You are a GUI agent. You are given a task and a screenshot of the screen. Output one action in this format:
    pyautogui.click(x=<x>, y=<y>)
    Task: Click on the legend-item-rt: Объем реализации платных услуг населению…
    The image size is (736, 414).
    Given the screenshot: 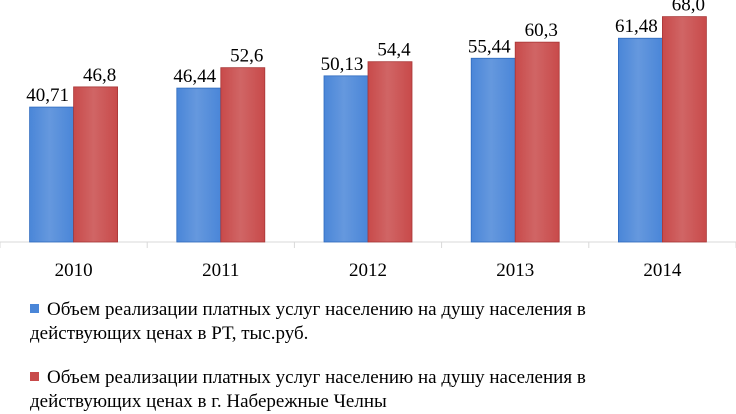 What is the action you would take?
    pyautogui.click(x=375, y=322)
    